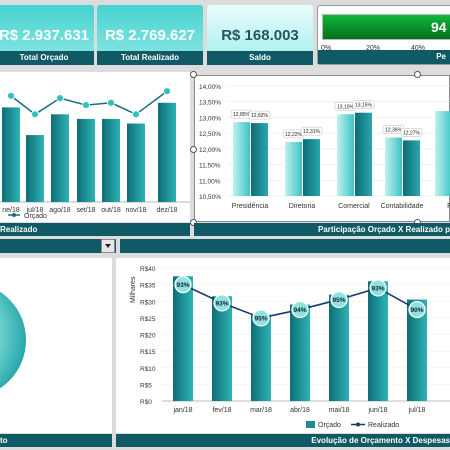 The height and width of the screenshot is (450, 450). I want to click on progress-tick-2: 40%, so click(418, 48).